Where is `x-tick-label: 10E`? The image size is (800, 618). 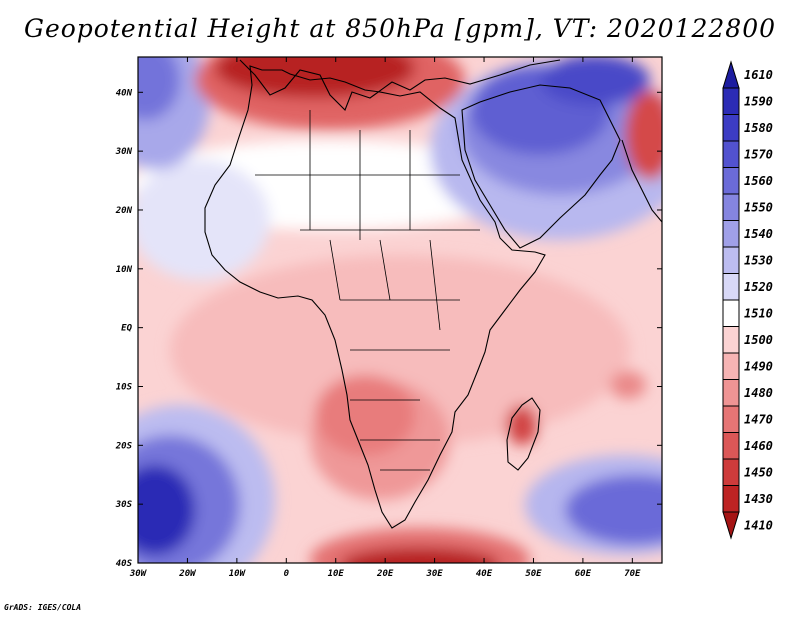 x-tick-label: 10E is located at coordinates (336, 574).